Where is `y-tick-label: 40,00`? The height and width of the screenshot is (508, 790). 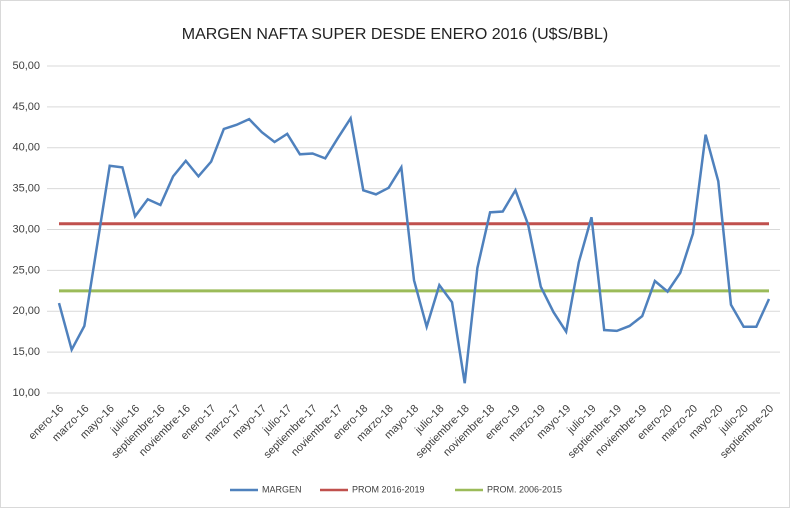
y-tick-label: 40,00 is located at coordinates (26, 148).